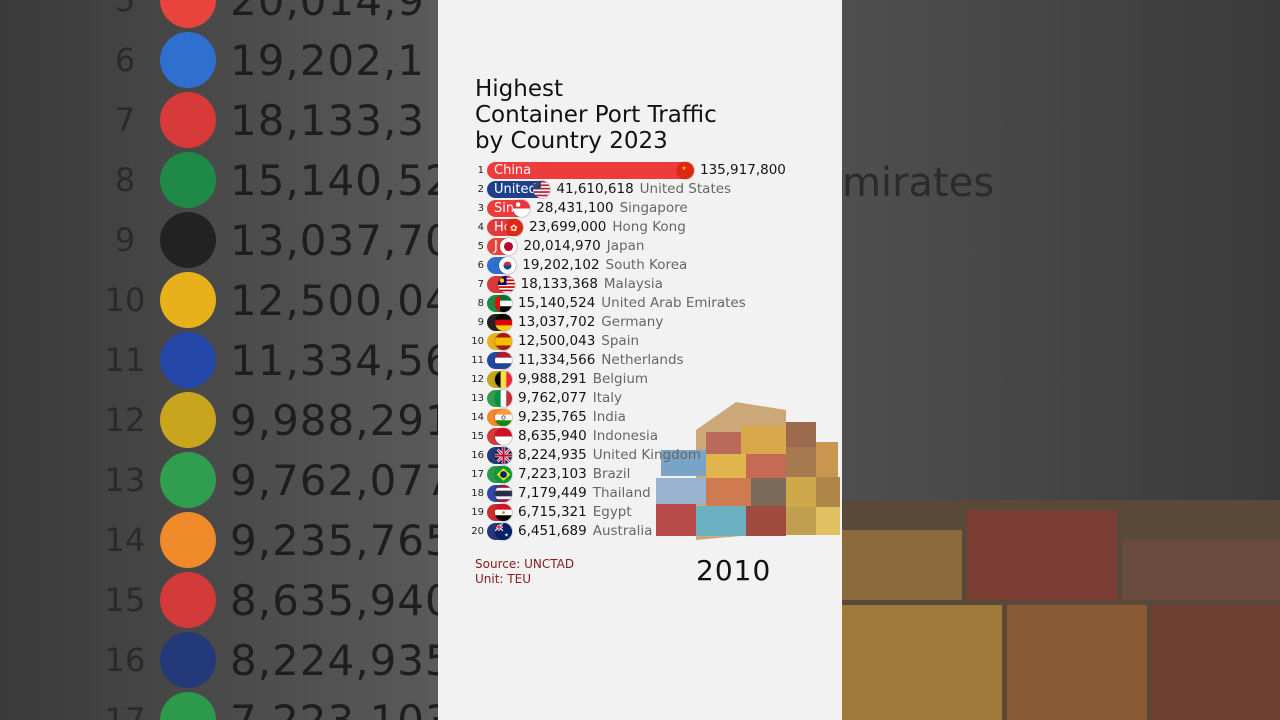 The image size is (1280, 720). I want to click on bar-row: 18 7,179,449 Thailand, so click(640, 493).